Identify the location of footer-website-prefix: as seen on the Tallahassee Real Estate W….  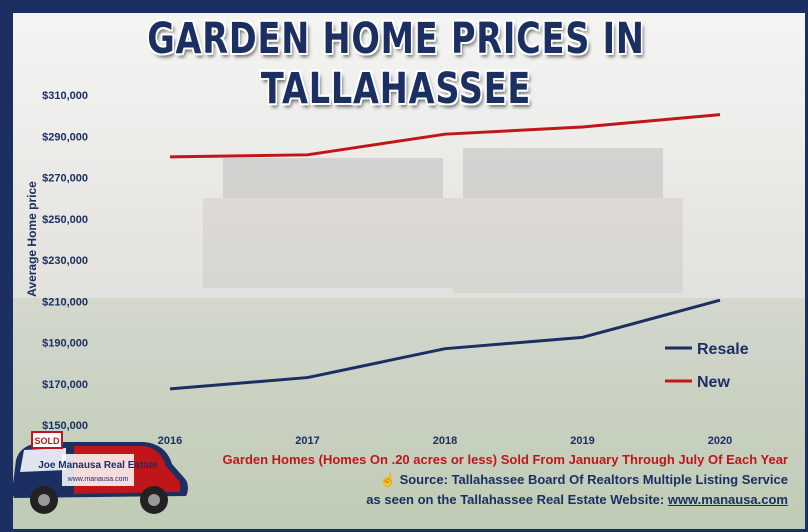
(517, 499).